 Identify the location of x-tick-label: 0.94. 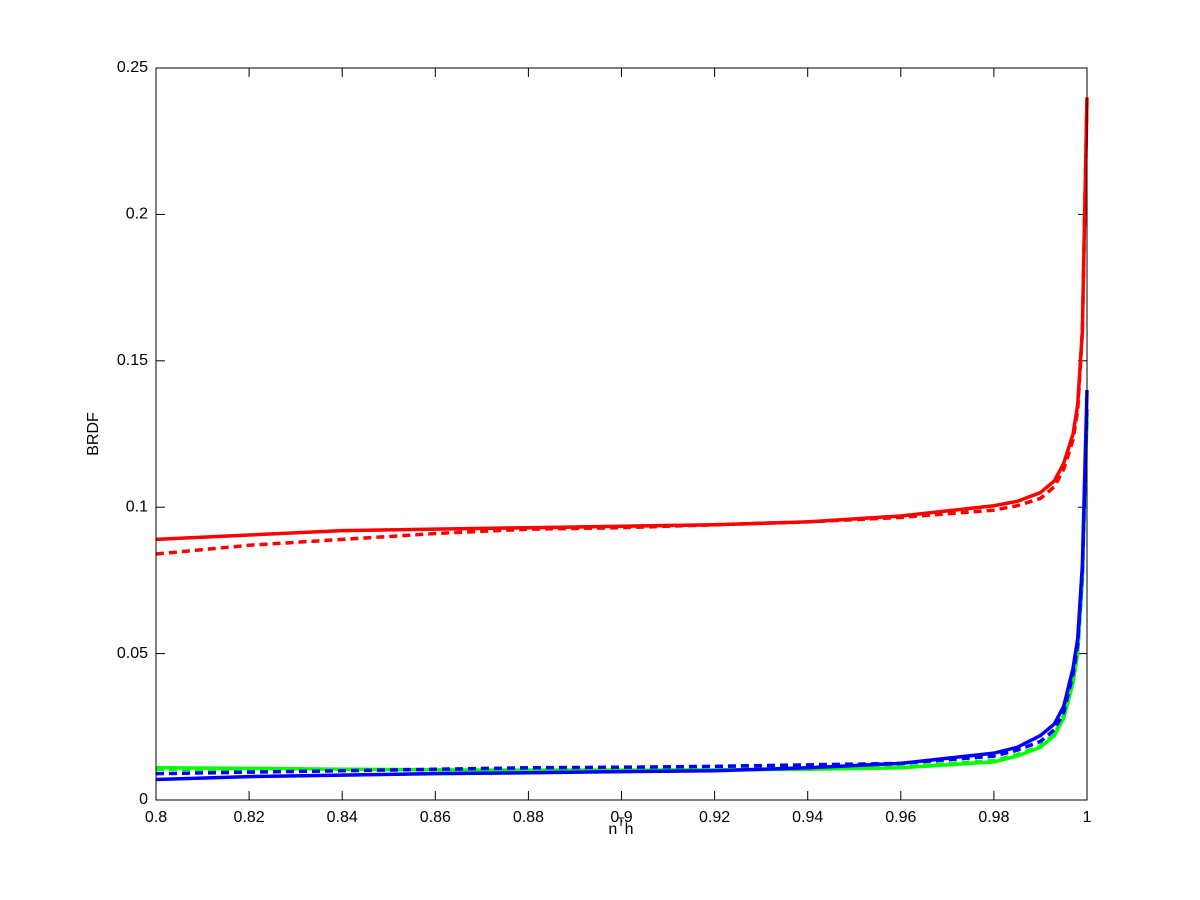
(807, 817).